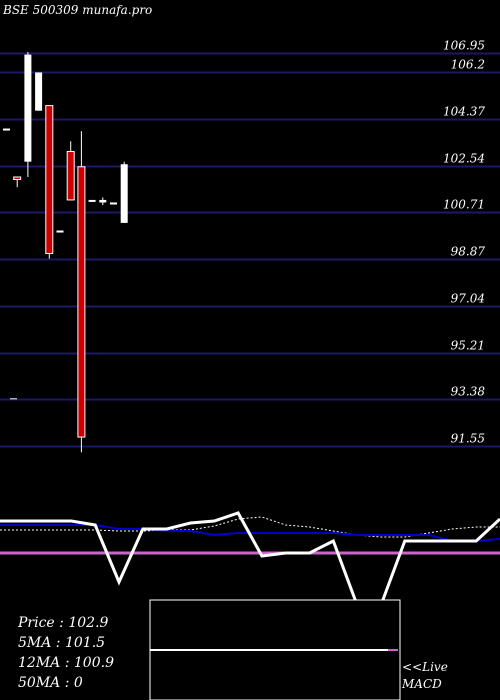 The height and width of the screenshot is (700, 500). I want to click on price-value: 102.9, so click(88, 623).